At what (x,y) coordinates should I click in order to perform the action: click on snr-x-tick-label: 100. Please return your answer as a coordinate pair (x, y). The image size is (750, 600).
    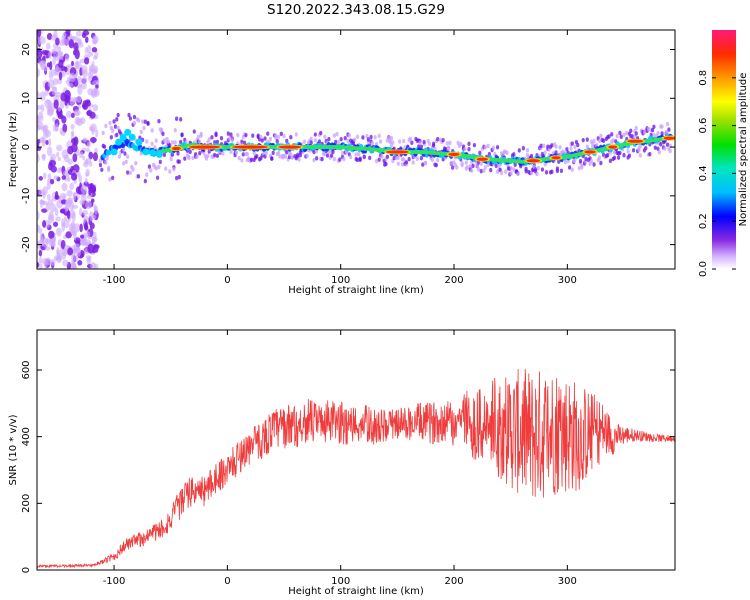
    Looking at the image, I should click on (340, 581).